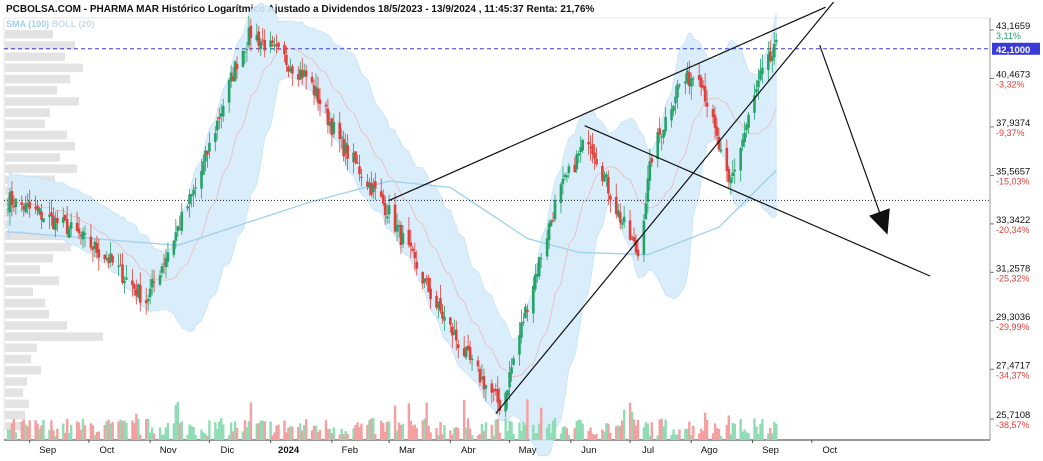 The width and height of the screenshot is (1043, 461). What do you see at coordinates (228, 450) in the screenshot?
I see `x-tick-label: Dic` at bounding box center [228, 450].